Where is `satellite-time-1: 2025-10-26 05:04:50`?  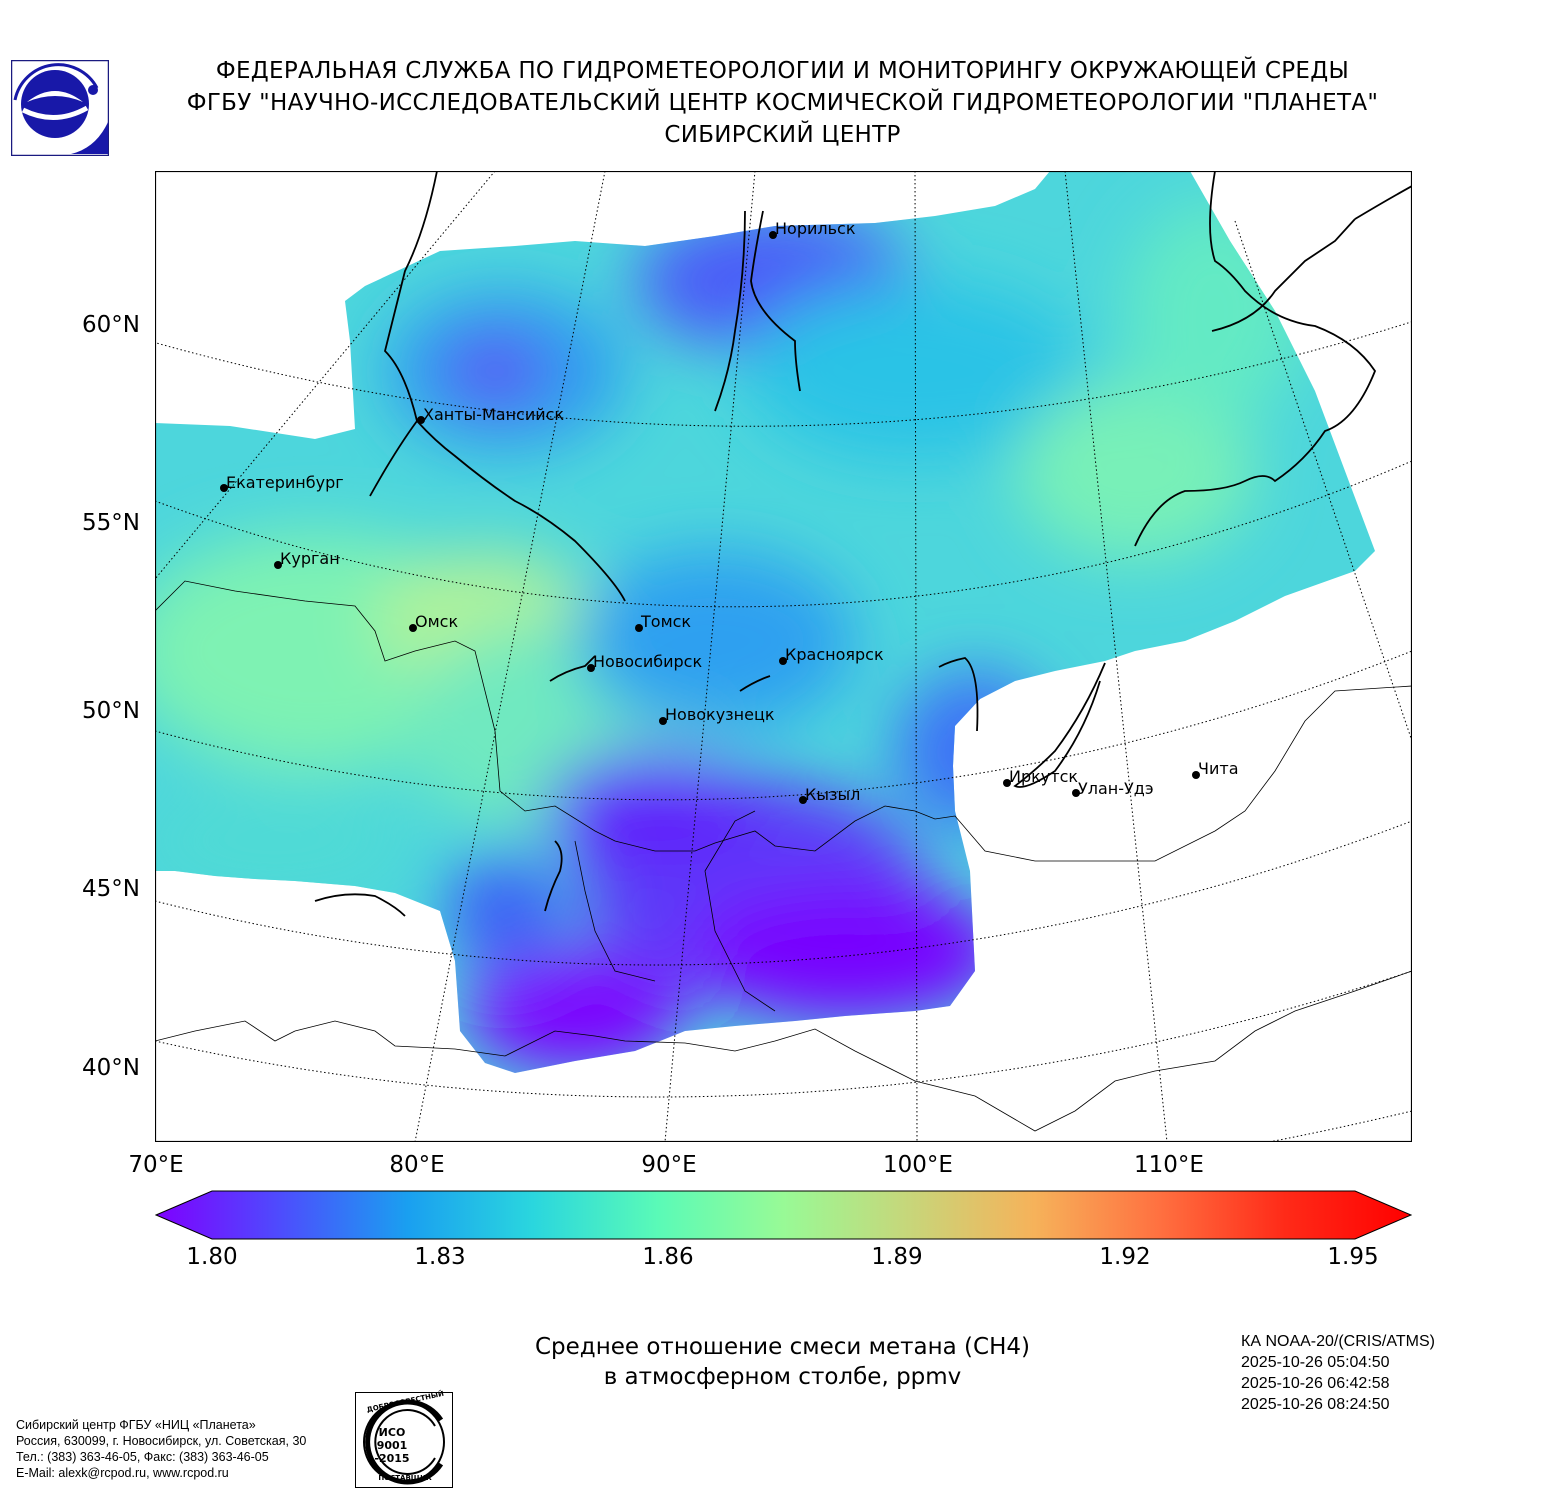 satellite-time-1: 2025-10-26 05:04:50 is located at coordinates (1315, 1362).